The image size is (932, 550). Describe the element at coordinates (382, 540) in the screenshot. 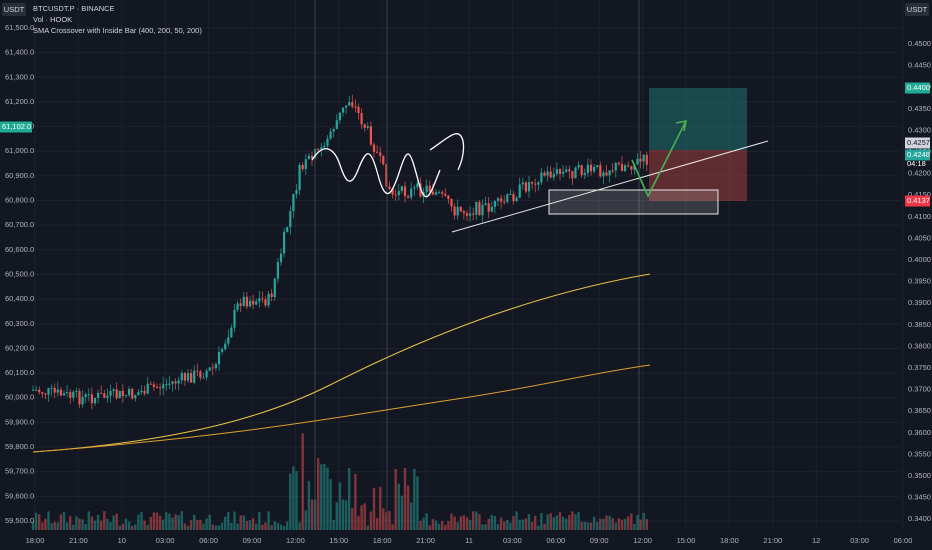

I see `time-axis-label: 18:00` at that location.